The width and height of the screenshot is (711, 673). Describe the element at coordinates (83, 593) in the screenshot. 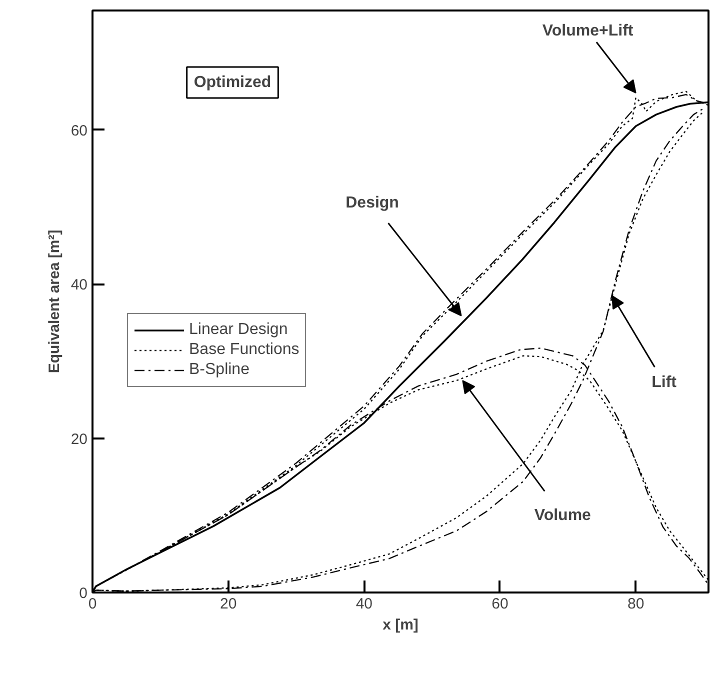

I see `y-tick-label: 0` at that location.